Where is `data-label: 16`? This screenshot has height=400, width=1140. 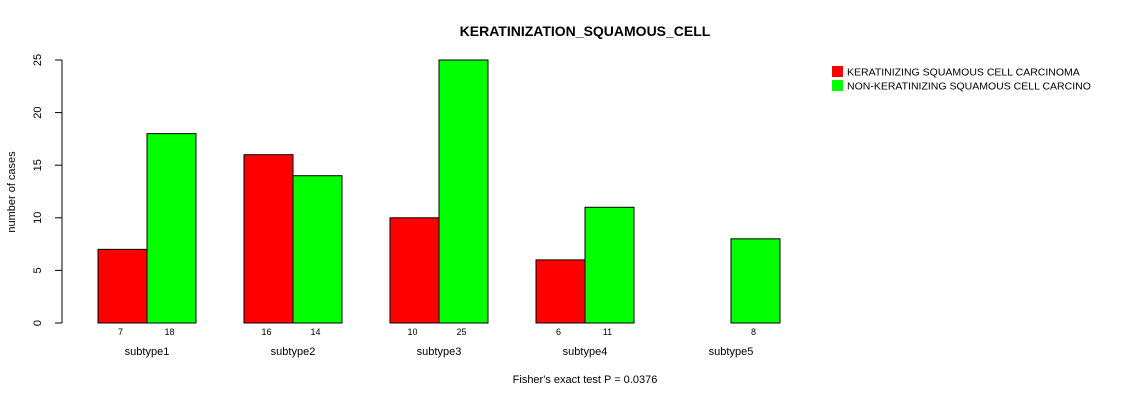 data-label: 16 is located at coordinates (266, 332).